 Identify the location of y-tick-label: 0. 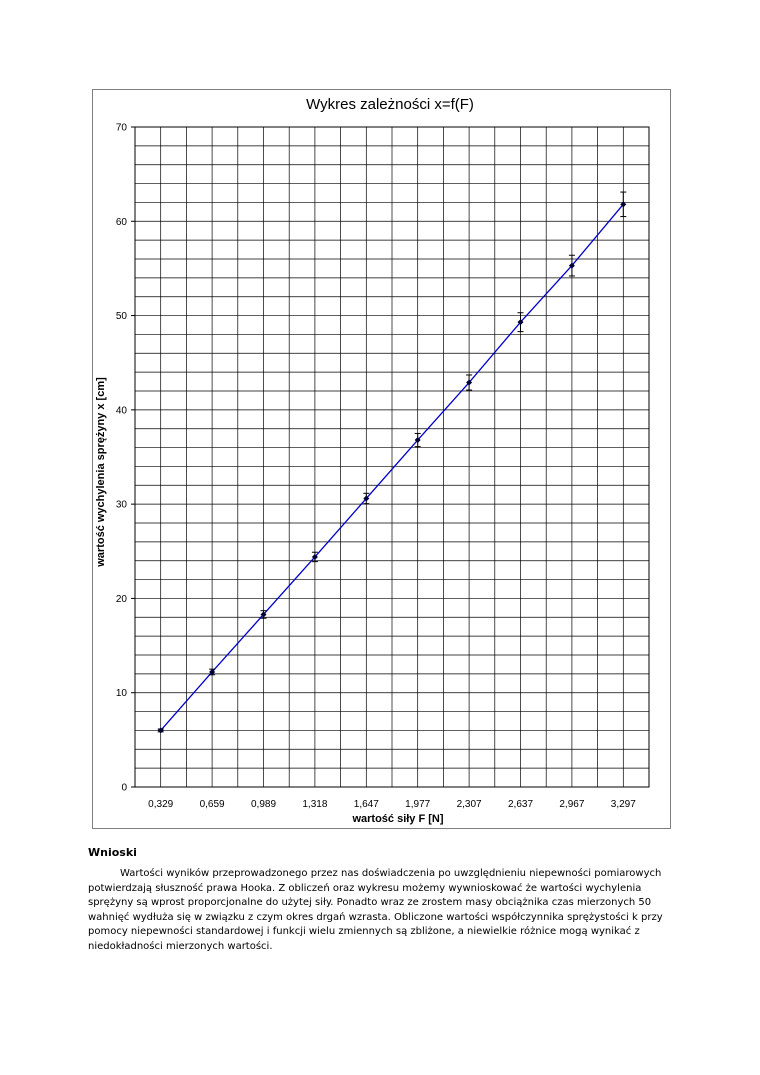
(124, 788).